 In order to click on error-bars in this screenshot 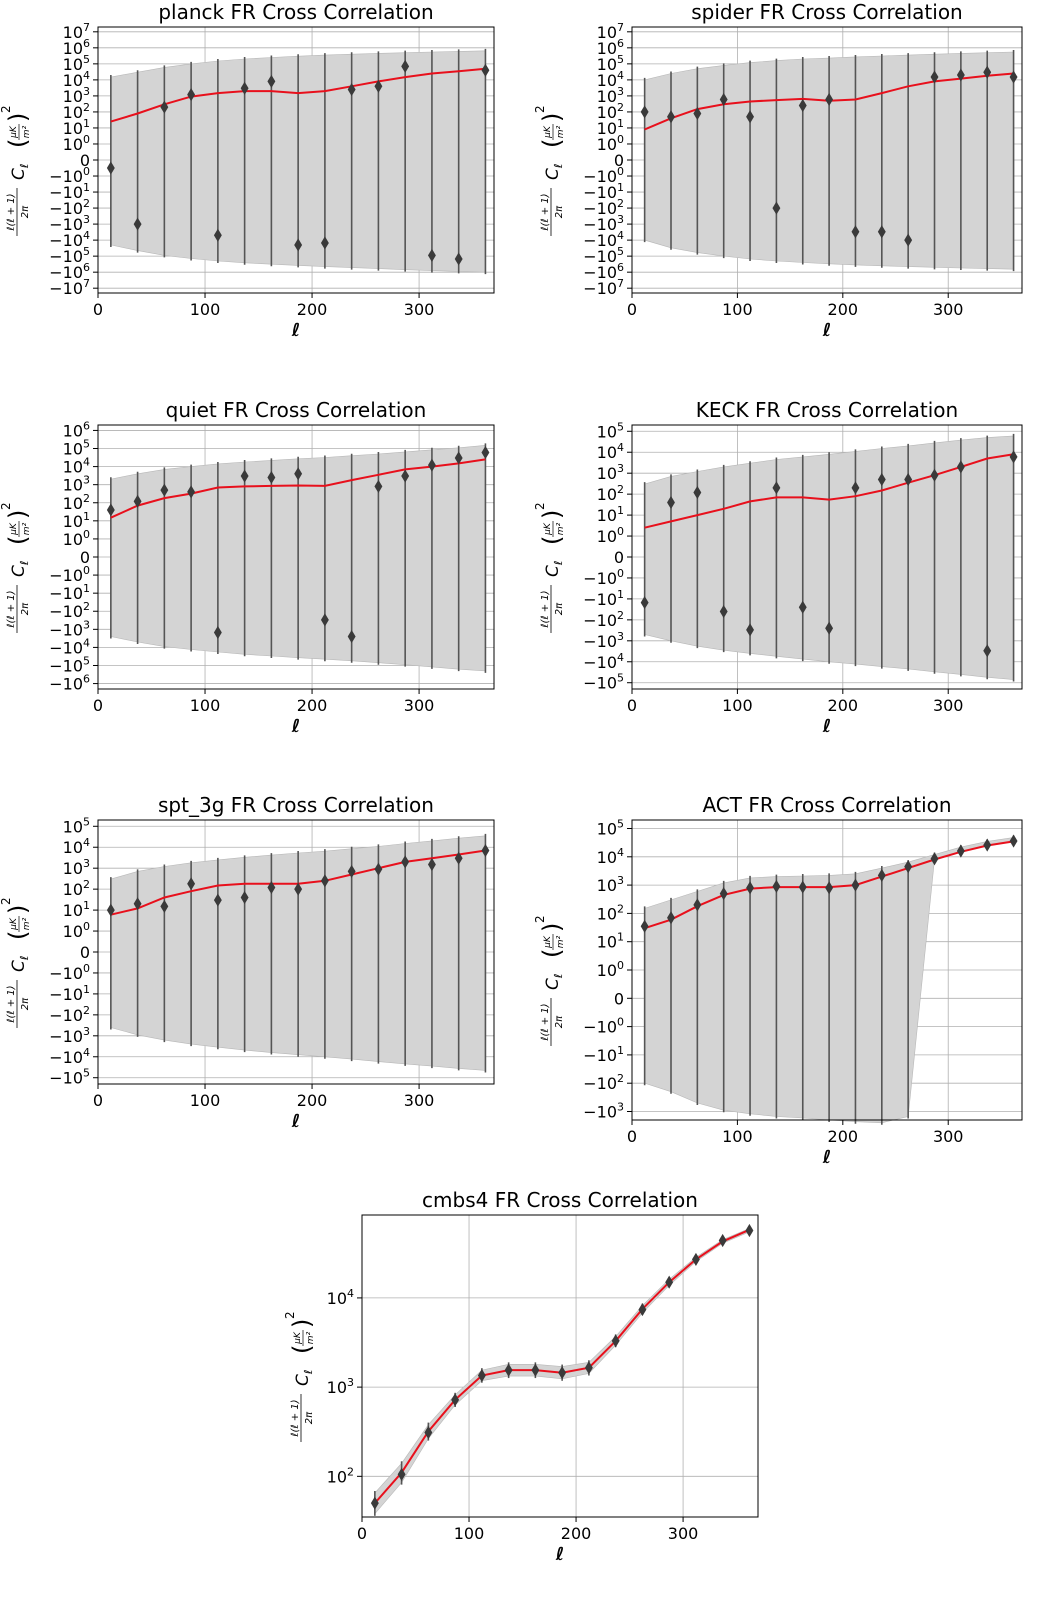, I will do `click(298, 558)`.